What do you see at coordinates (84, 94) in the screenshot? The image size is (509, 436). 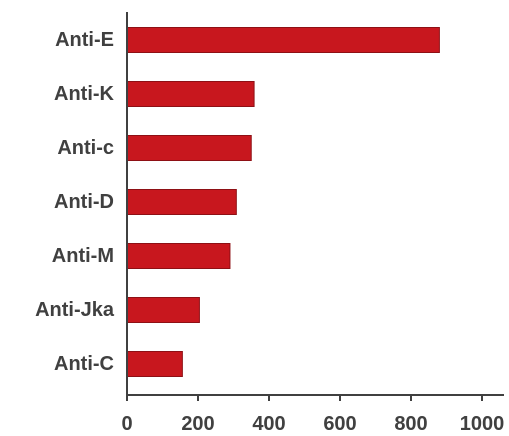 I see `category-label: Anti-K` at bounding box center [84, 94].